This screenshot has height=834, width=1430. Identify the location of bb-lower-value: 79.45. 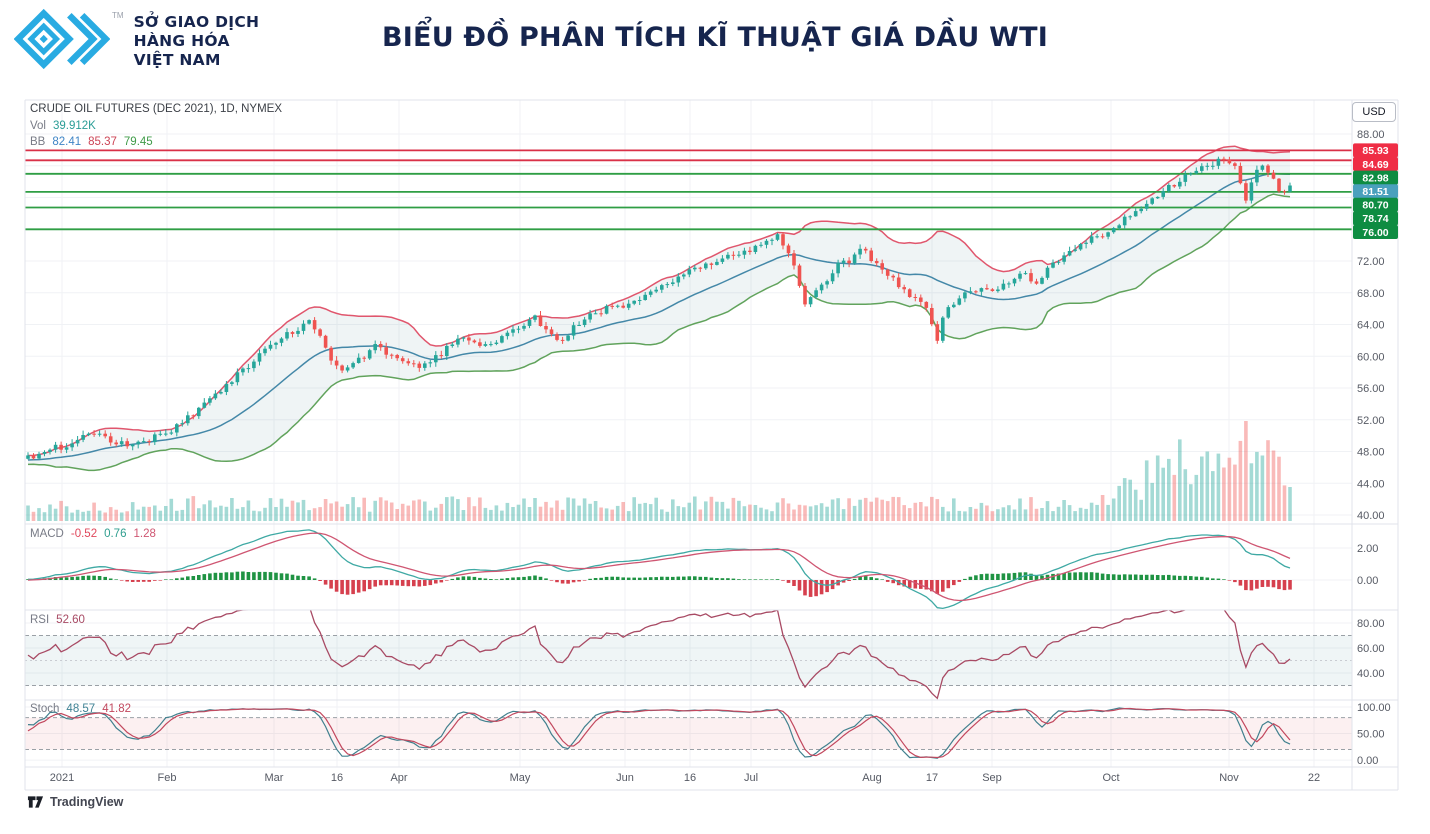
(138, 142).